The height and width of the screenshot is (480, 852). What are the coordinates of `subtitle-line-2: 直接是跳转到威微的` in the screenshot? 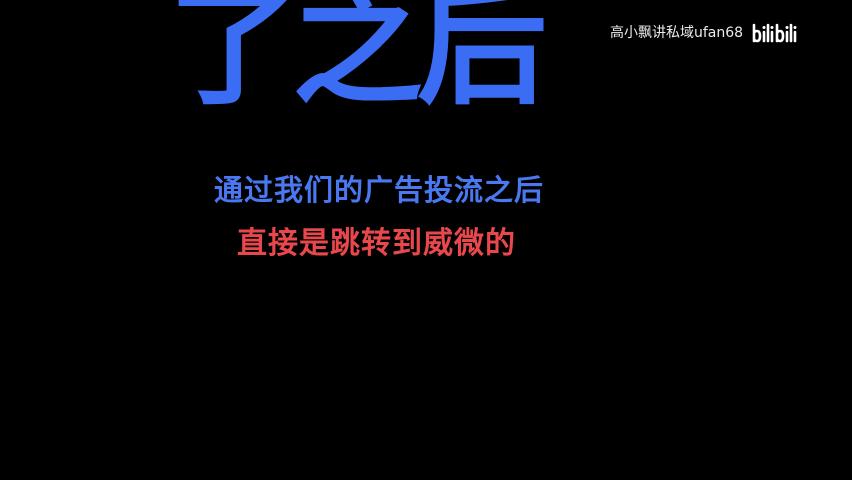 It's located at (376, 243).